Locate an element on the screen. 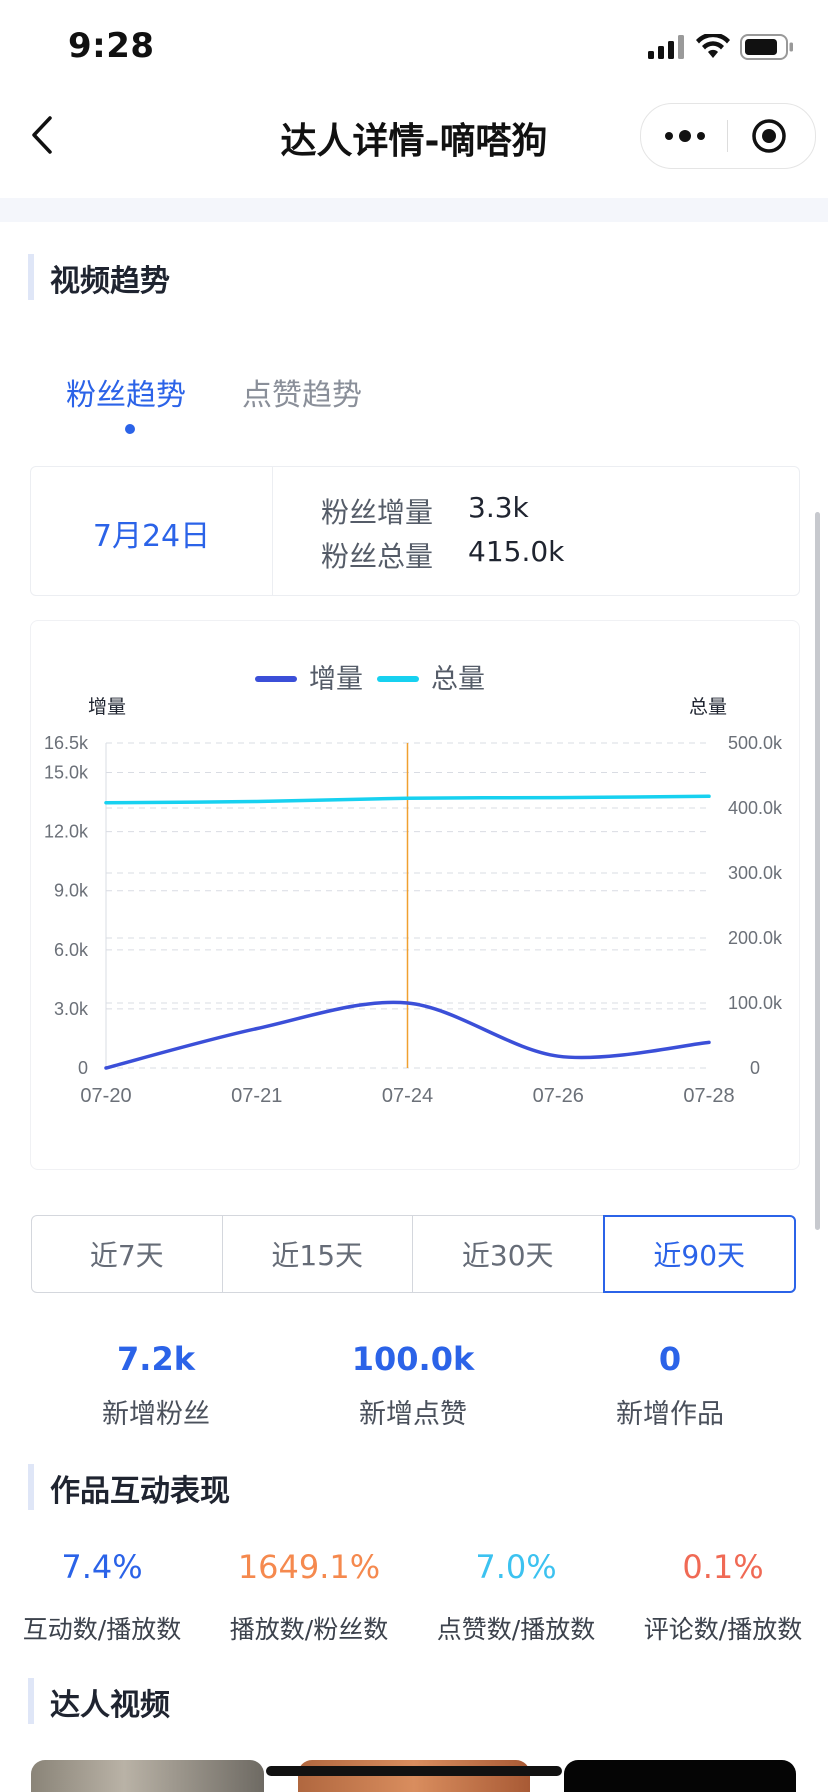 The image size is (828, 1792). range-button-30d: 近30天 is located at coordinates (508, 1254).